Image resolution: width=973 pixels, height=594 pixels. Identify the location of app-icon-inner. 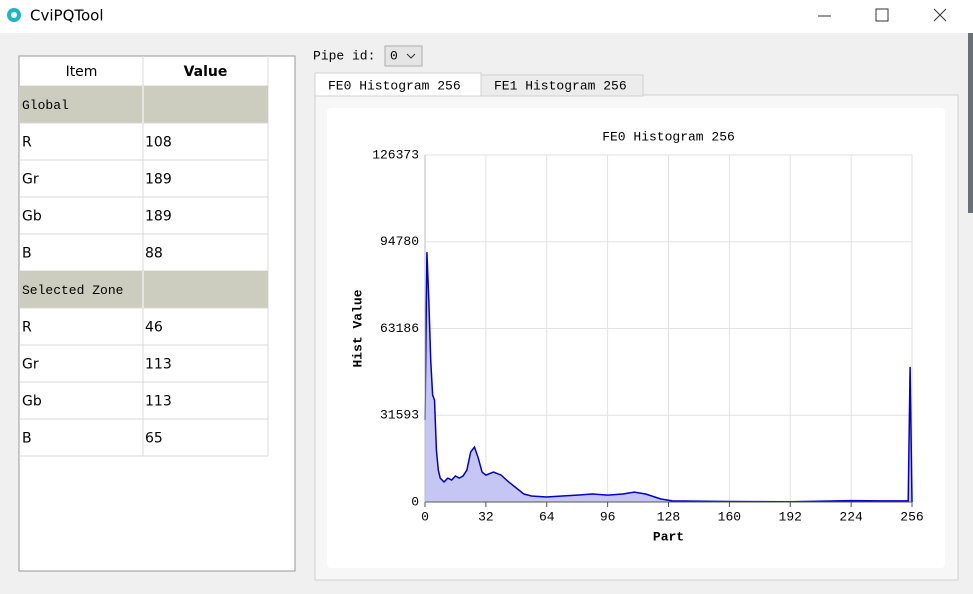
(14, 15).